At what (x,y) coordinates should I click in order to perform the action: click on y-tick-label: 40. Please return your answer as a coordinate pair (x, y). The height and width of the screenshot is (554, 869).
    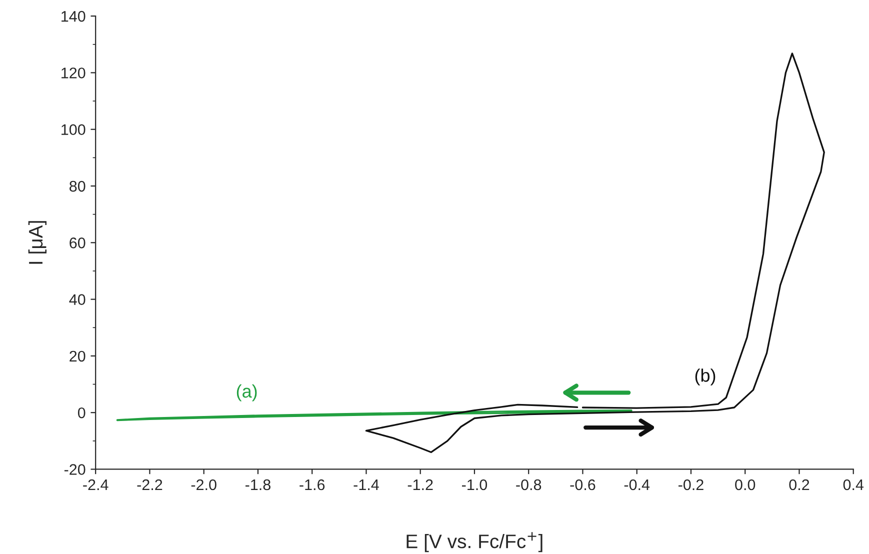
    Looking at the image, I should click on (77, 299).